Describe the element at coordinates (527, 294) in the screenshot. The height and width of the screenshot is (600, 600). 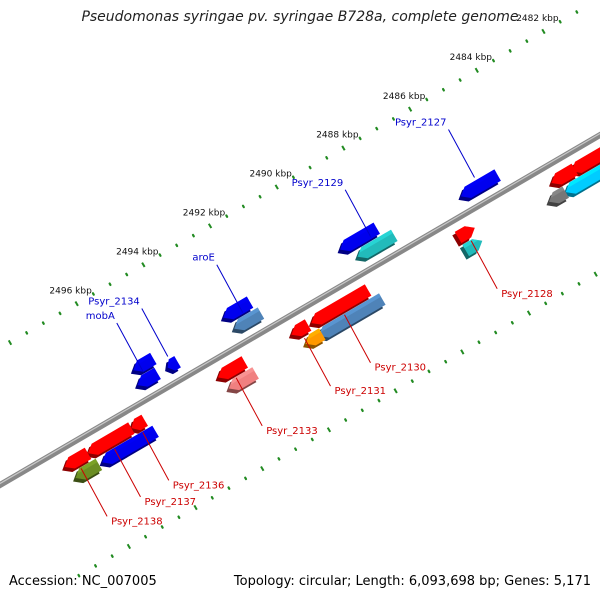
I see `gene-label: Psyr_2128` at that location.